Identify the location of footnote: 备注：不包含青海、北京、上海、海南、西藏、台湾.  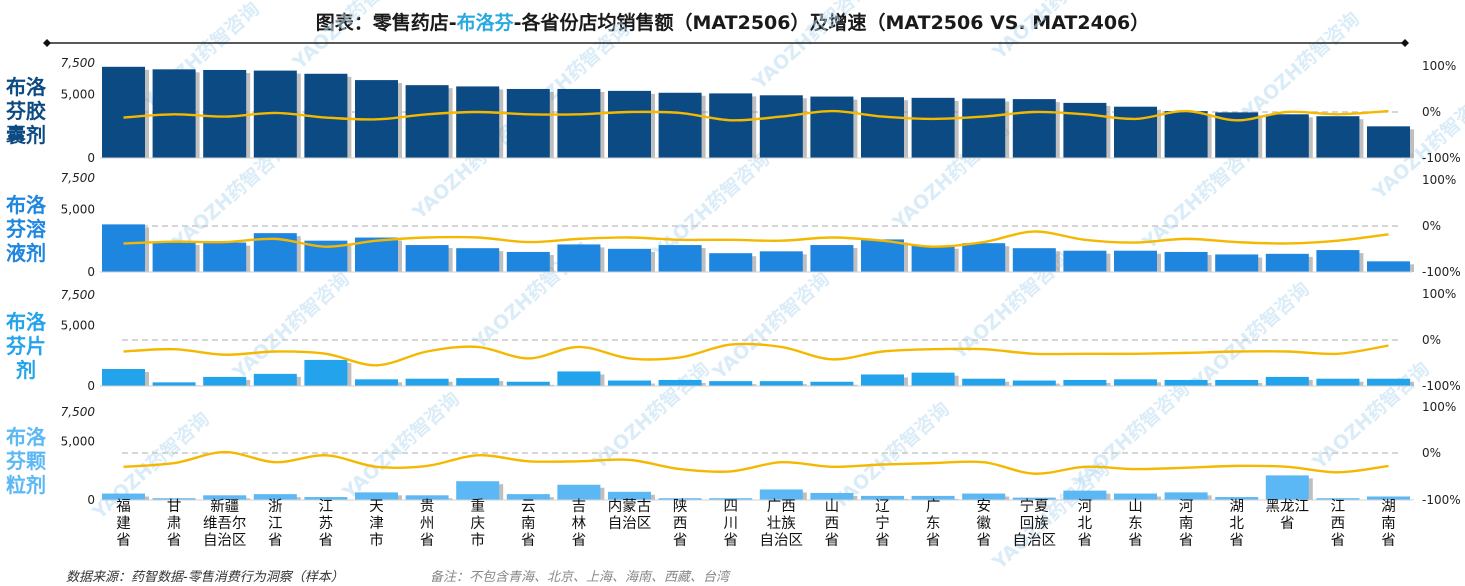
(580, 577).